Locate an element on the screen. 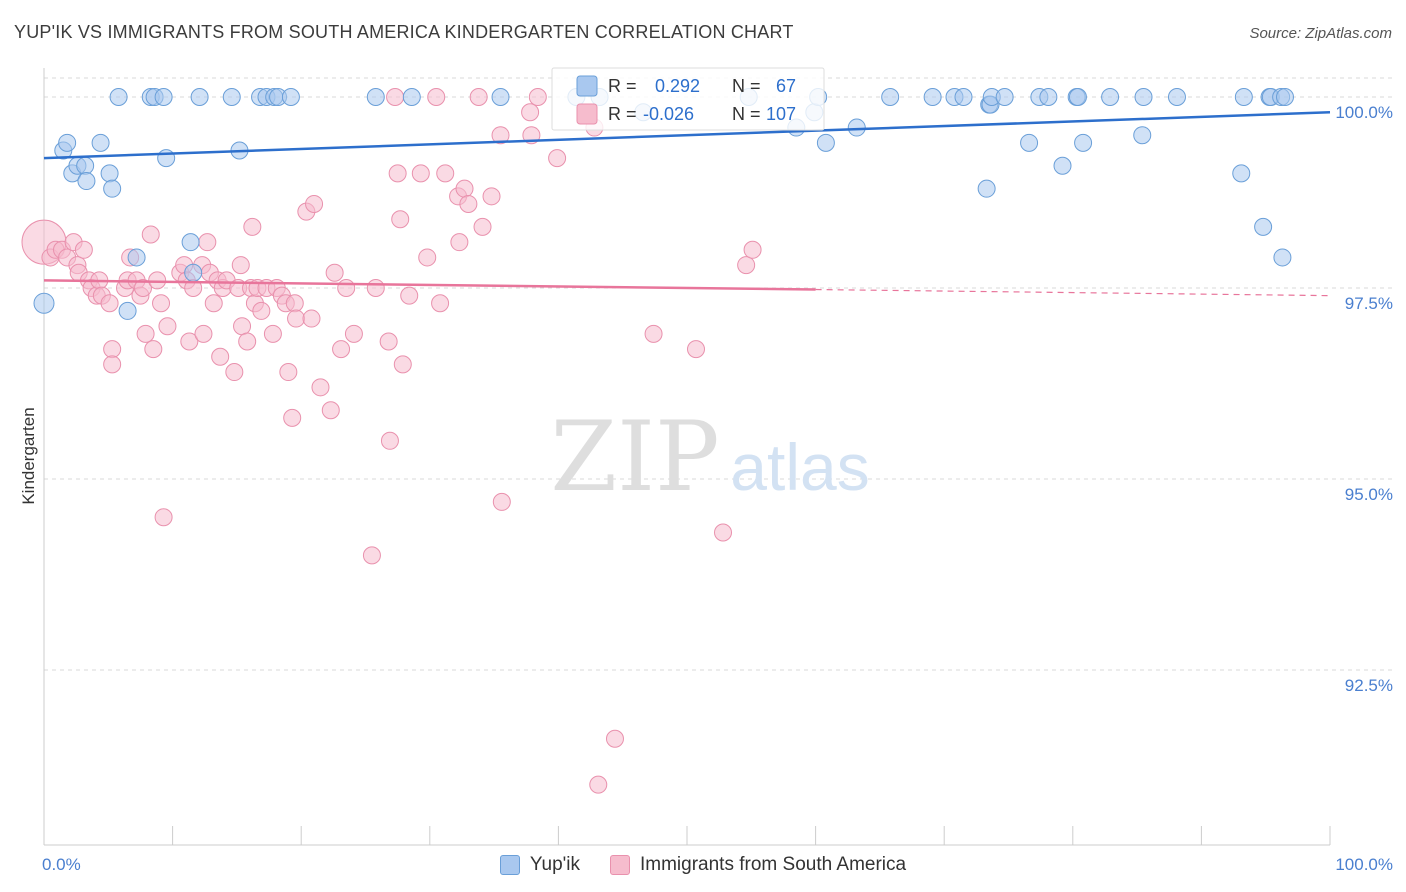 The image size is (1406, 892). legend-swatch-yupik is located at coordinates (509, 865).